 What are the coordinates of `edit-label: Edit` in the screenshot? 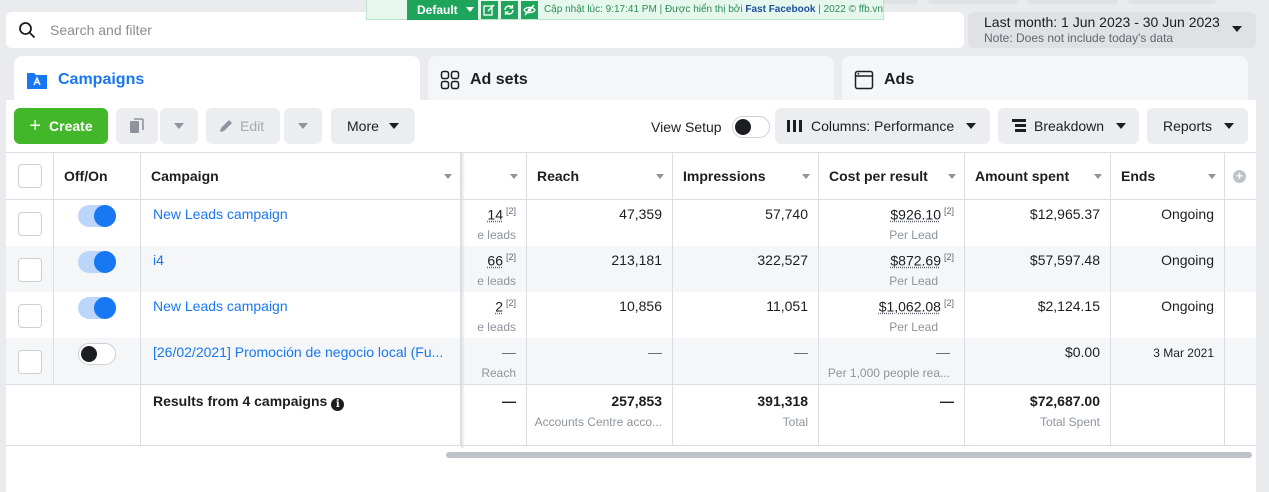 It's located at (252, 126).